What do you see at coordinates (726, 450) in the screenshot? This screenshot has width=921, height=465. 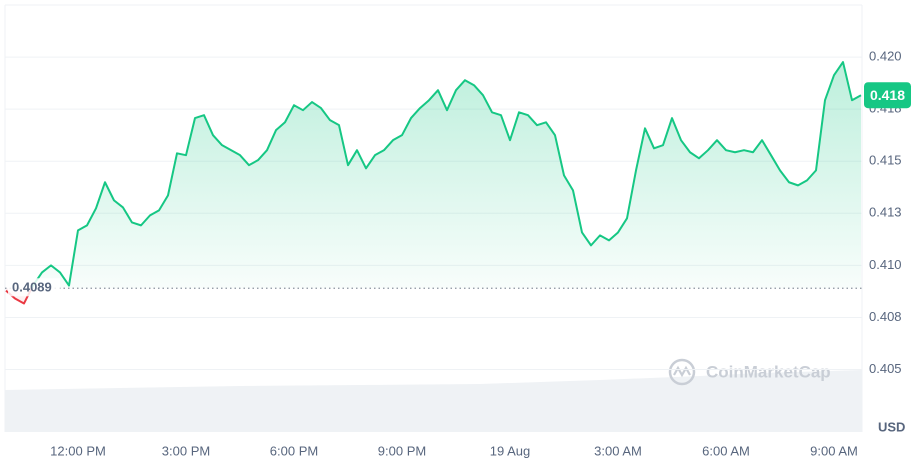 I see `x-tick-label: 6:00 AM` at bounding box center [726, 450].